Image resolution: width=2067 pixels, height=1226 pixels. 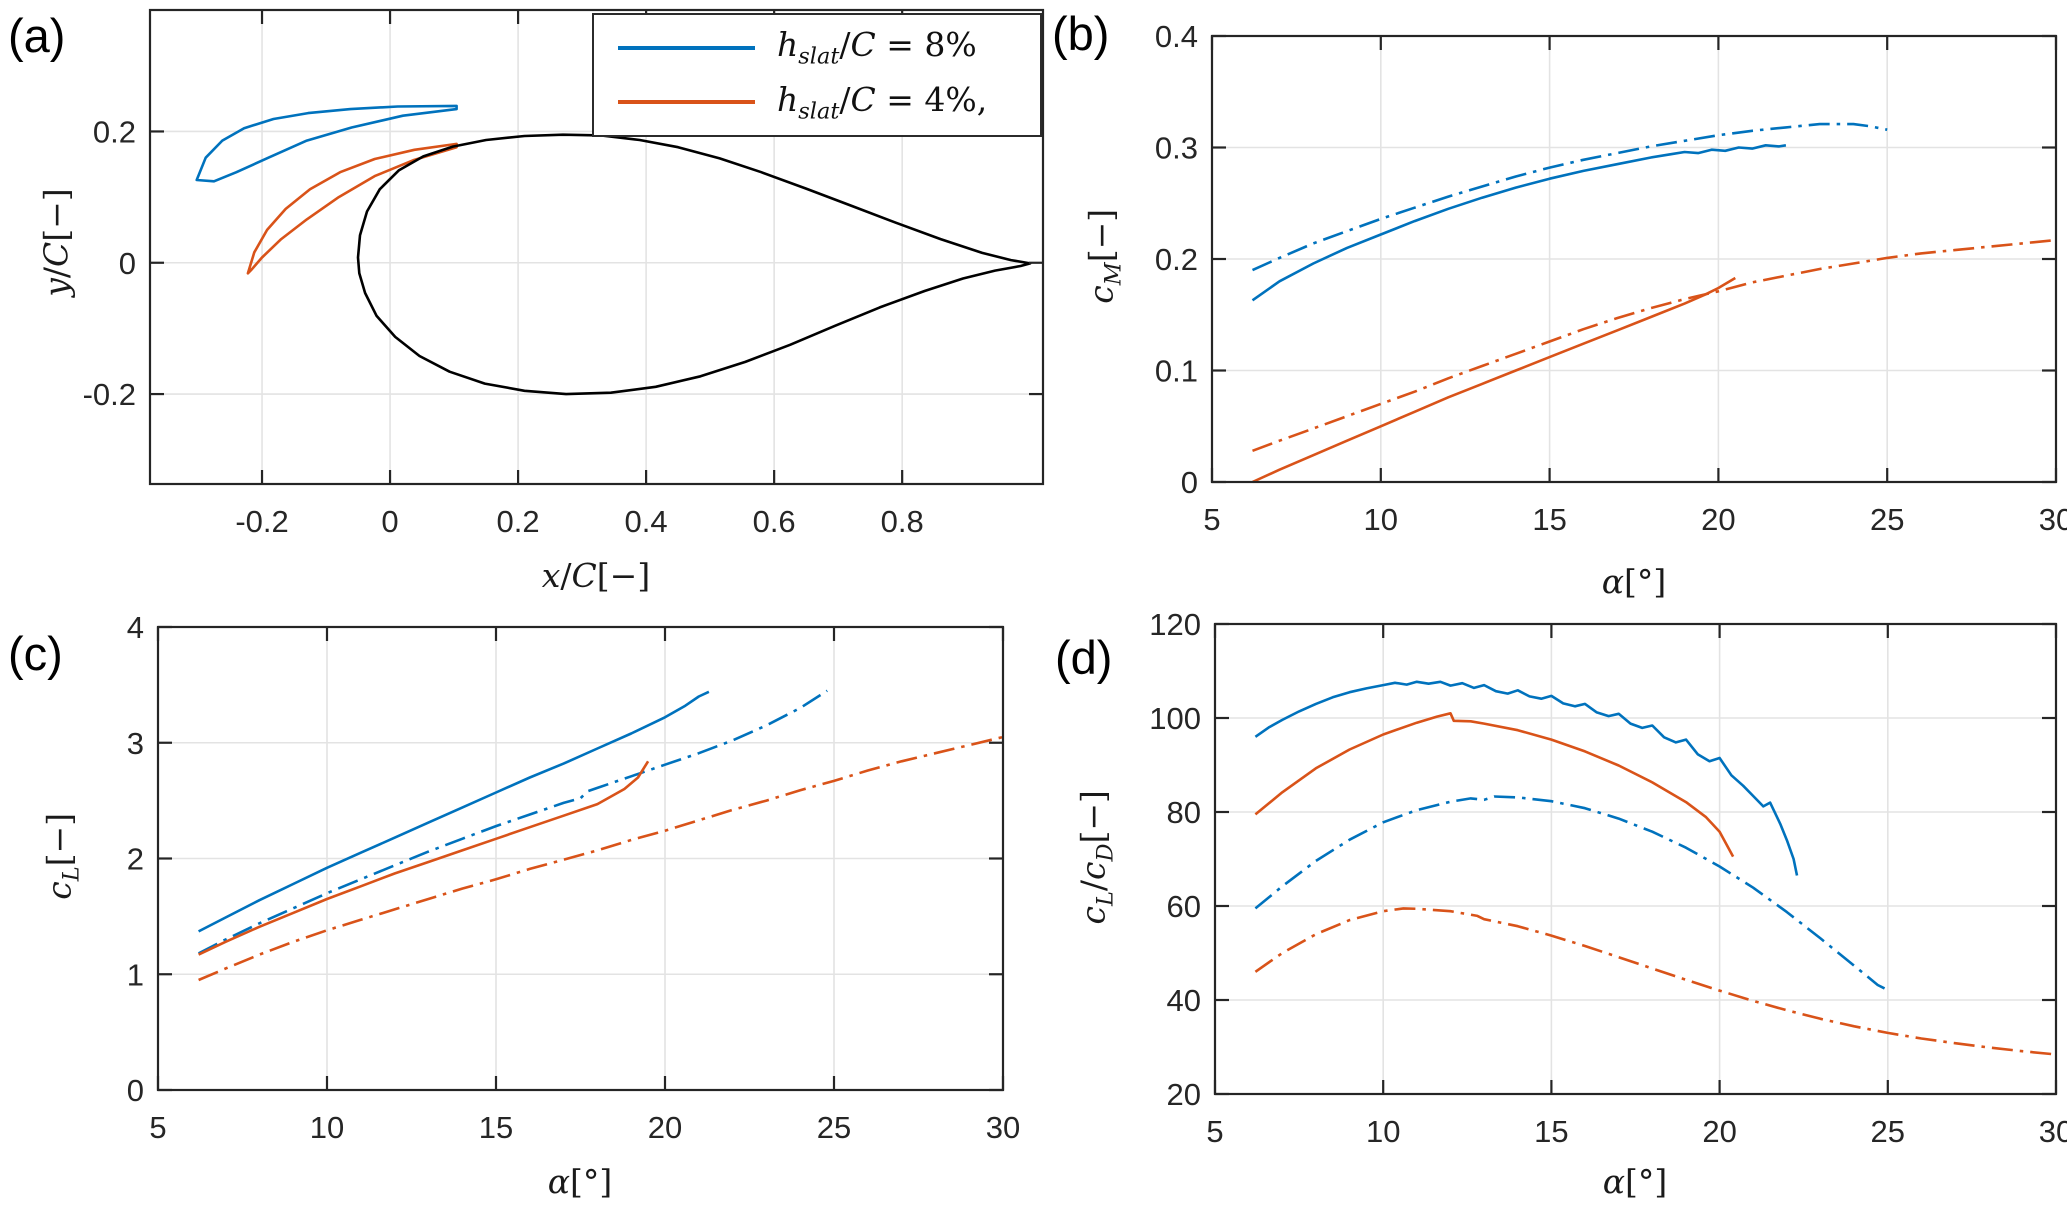 What do you see at coordinates (518, 521) in the screenshot?
I see `x-tick-label: 0.2` at bounding box center [518, 521].